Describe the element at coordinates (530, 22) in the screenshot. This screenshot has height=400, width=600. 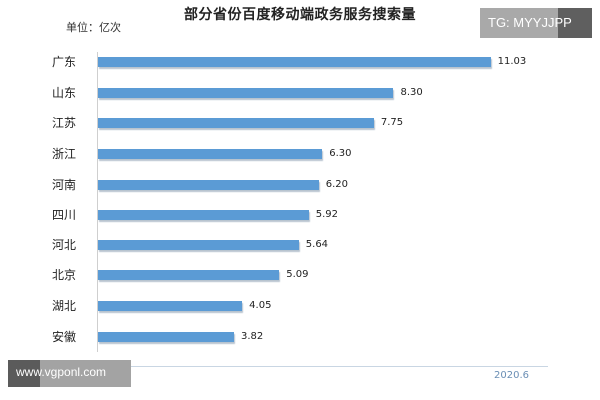
I see `watermark-top-right-text: TG: MYYJJPP` at that location.